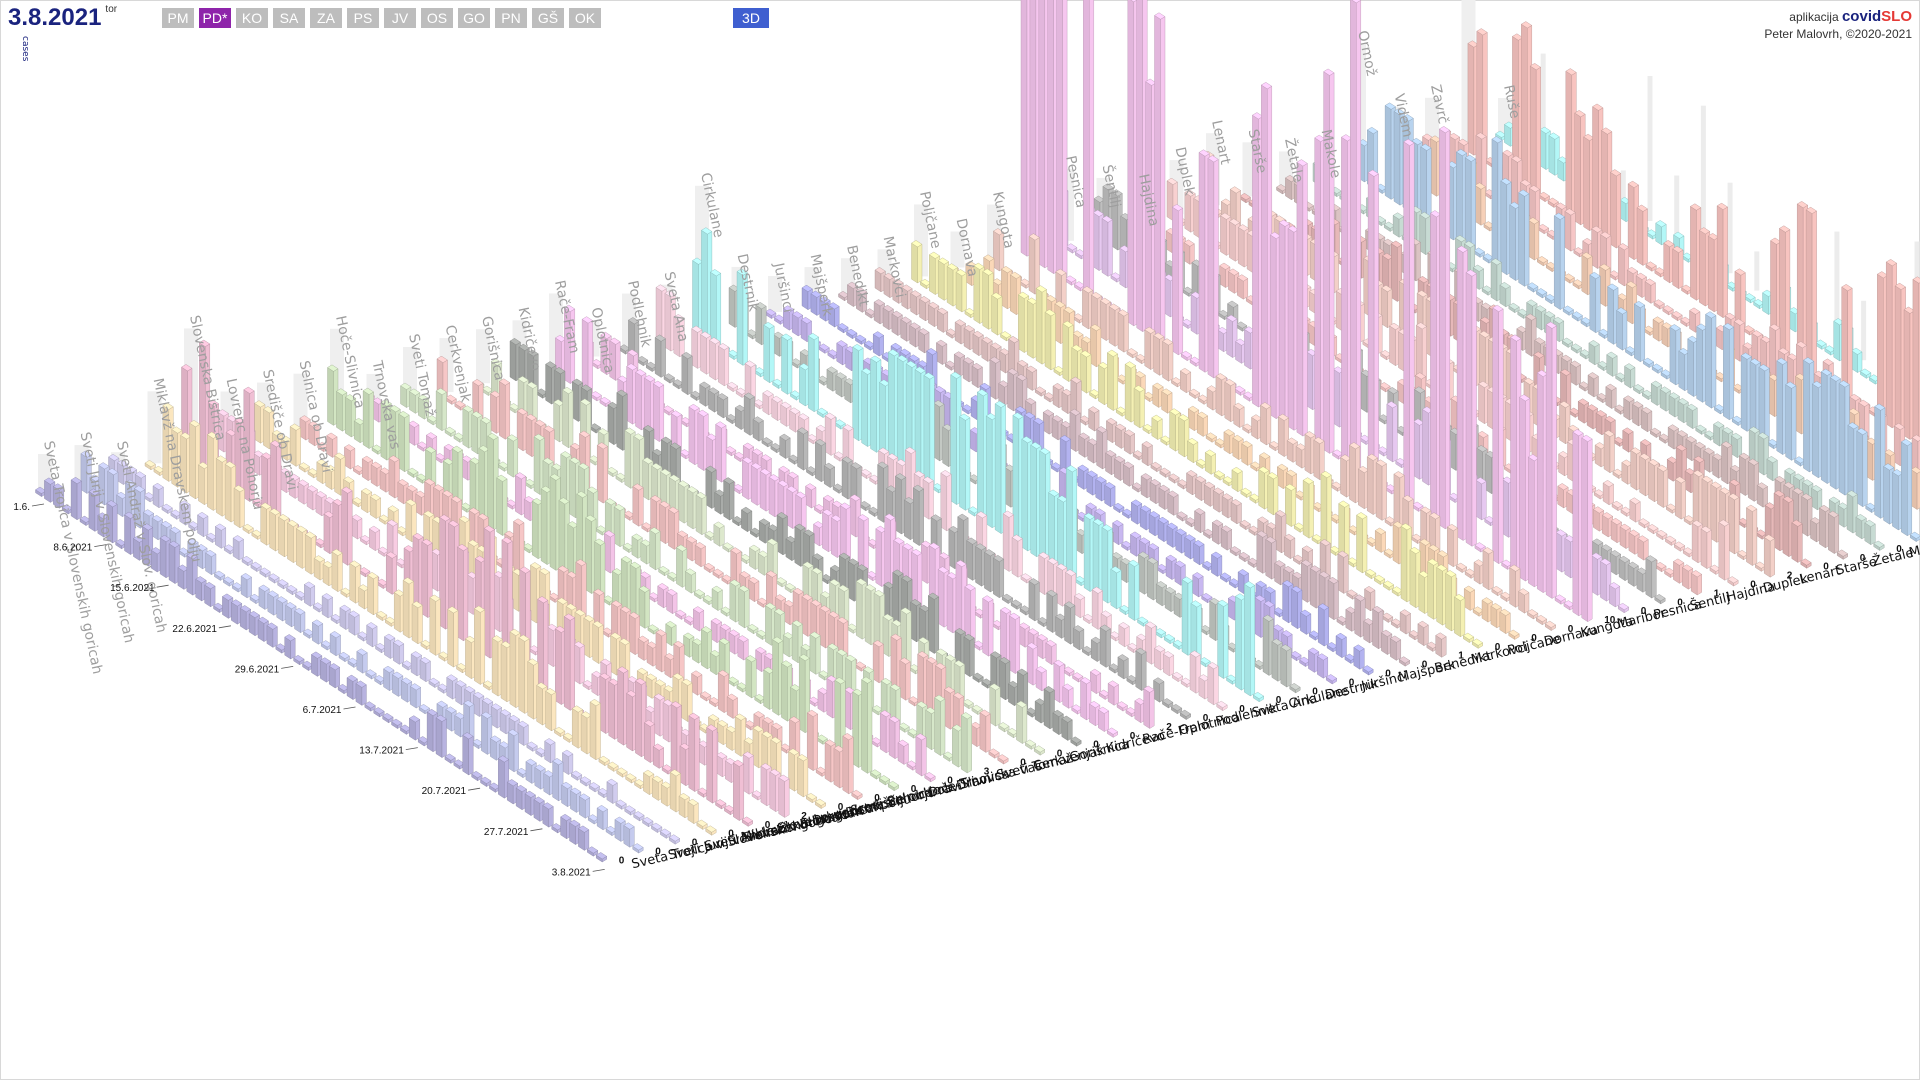 Image resolution: width=1920 pixels, height=1080 pixels. I want to click on brand-name: covid, so click(1861, 16).